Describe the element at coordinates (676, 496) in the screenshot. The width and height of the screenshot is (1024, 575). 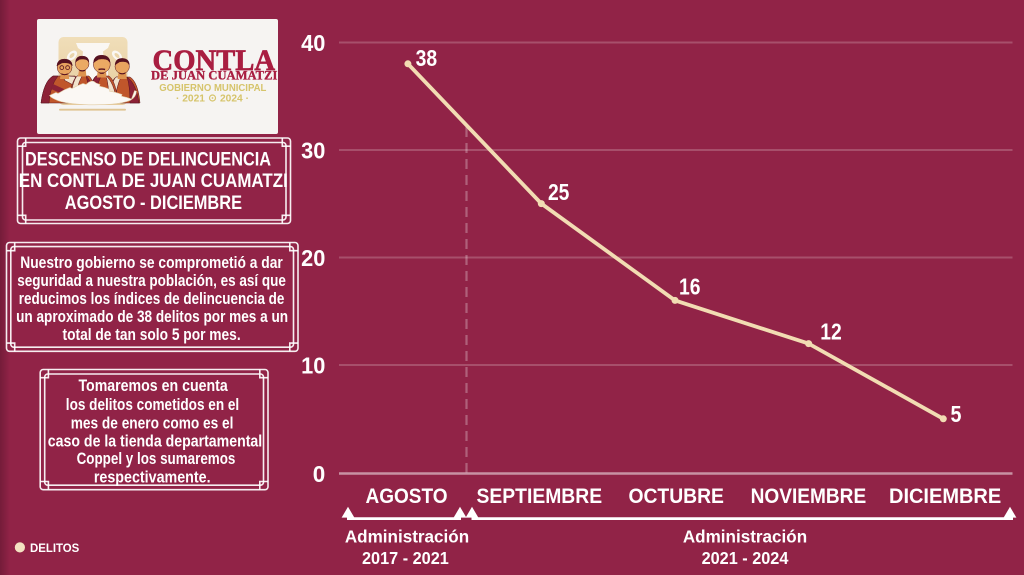
I see `svg-text: OCTUBRE` at that location.